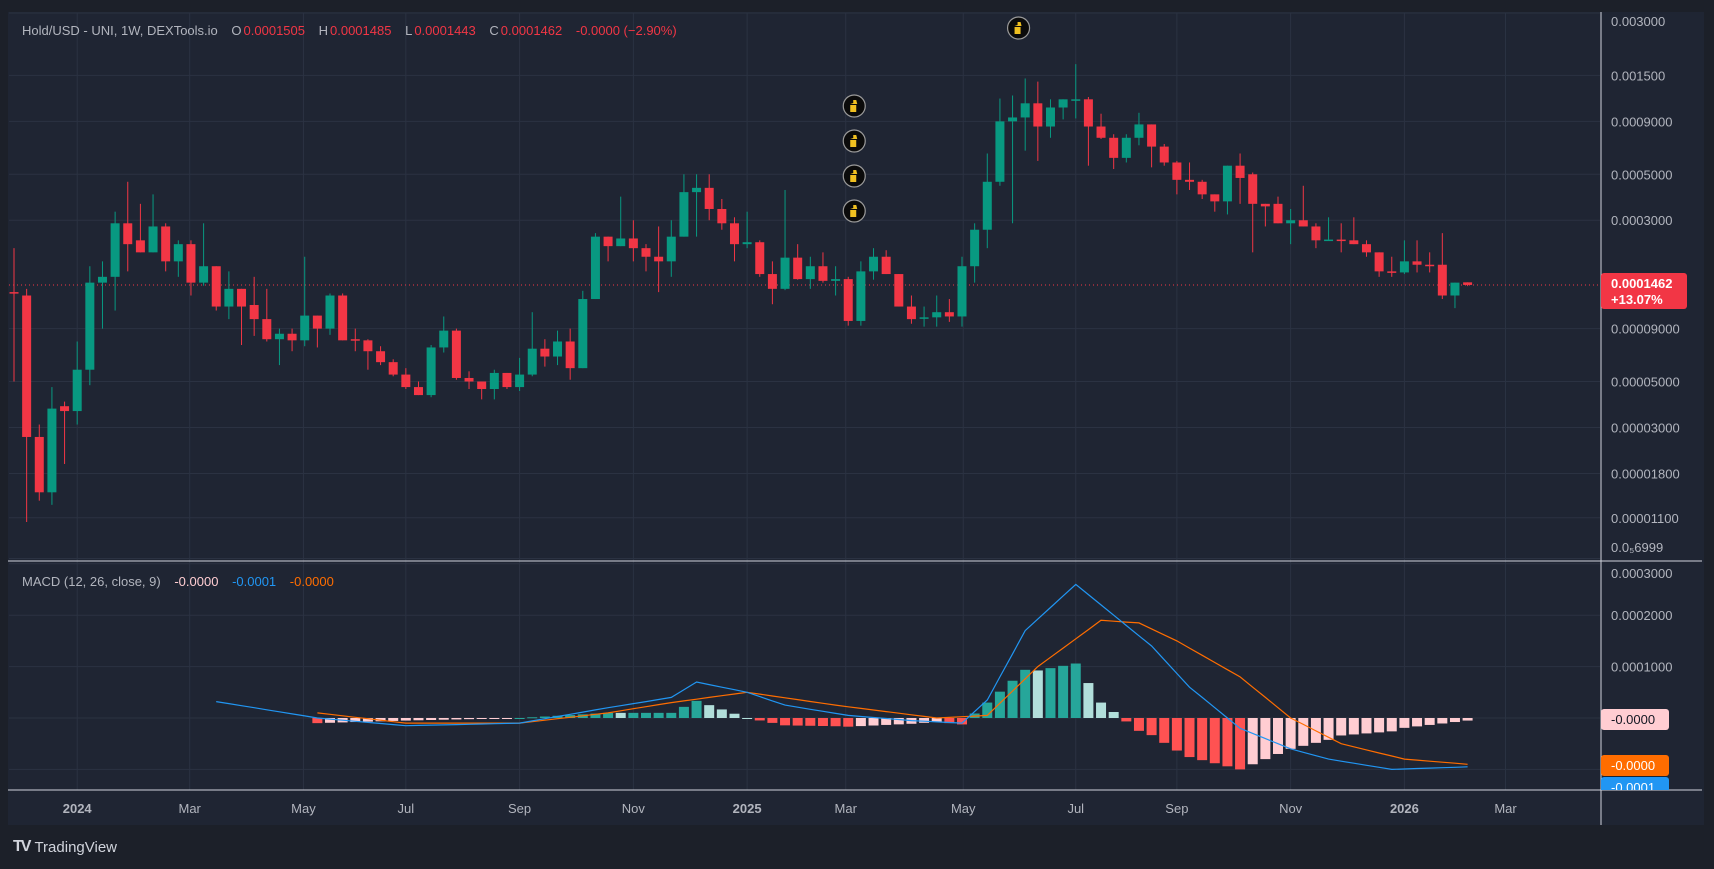  I want to click on tradingview-logo: TV TradingView, so click(65, 847).